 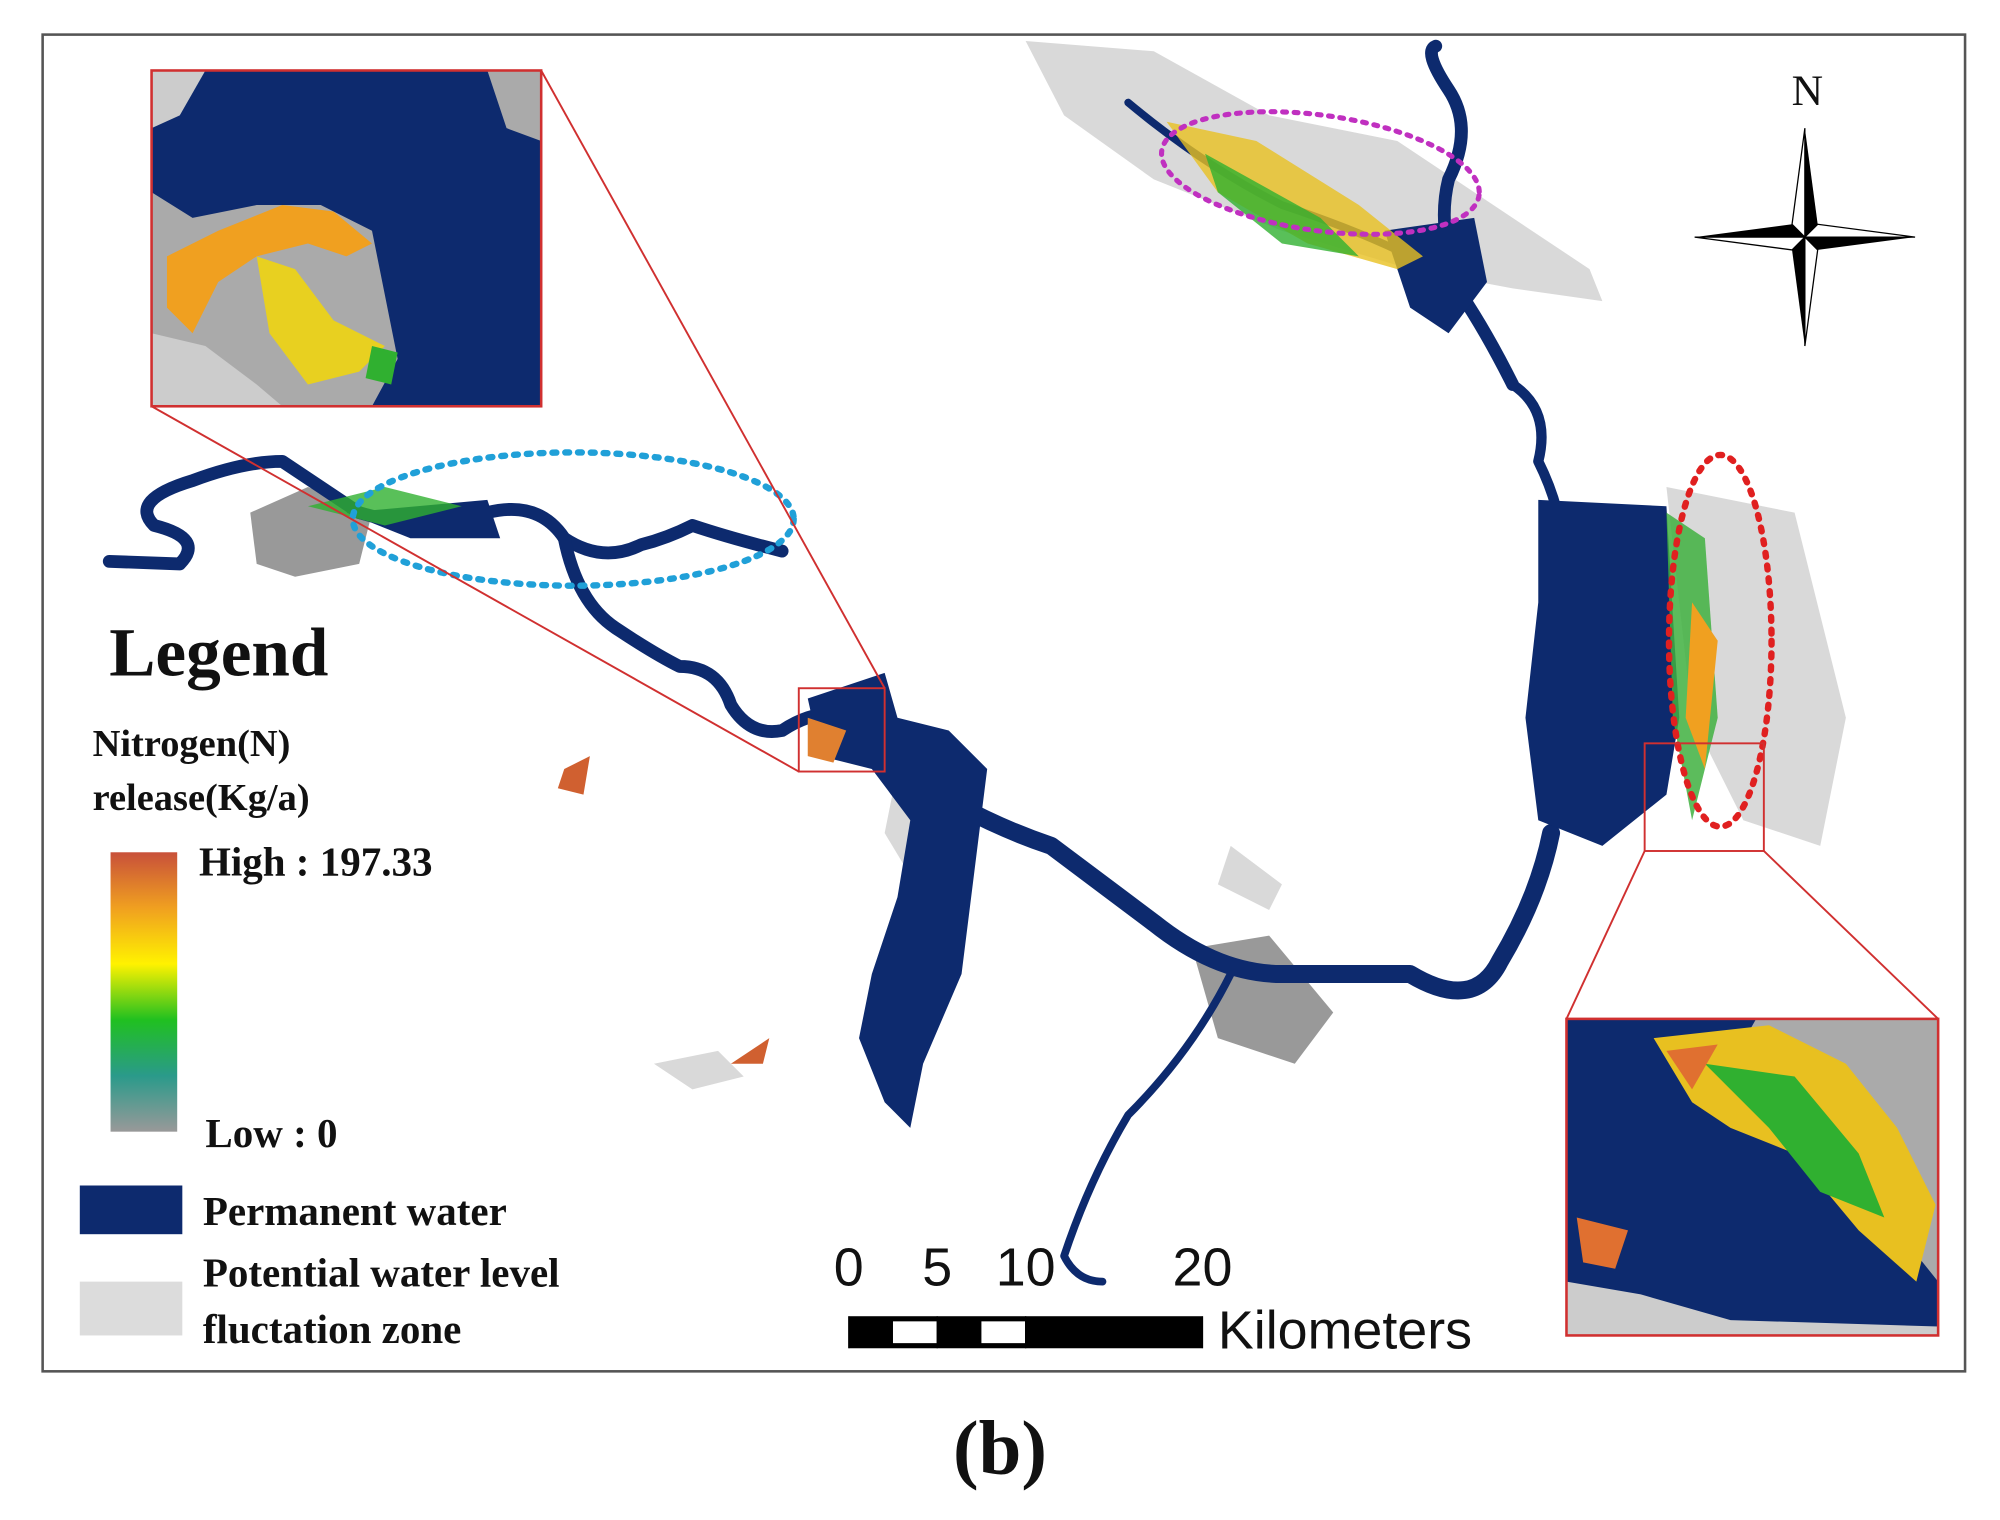 I want to click on ramp-low-label: Low : 0, so click(x=271, y=1133).